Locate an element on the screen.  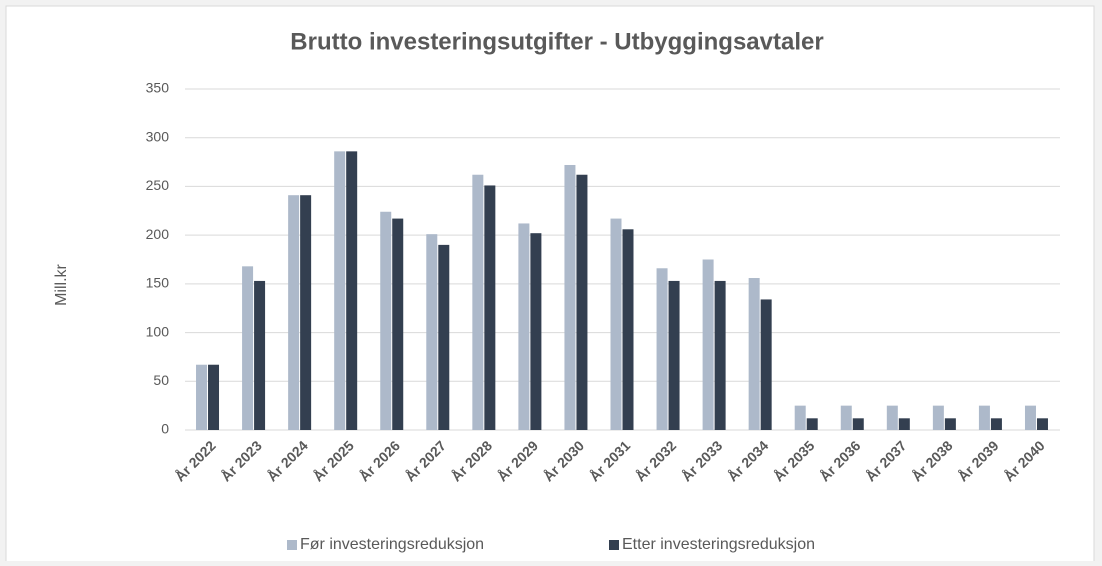
y-tick-label: 200 is located at coordinates (158, 234).